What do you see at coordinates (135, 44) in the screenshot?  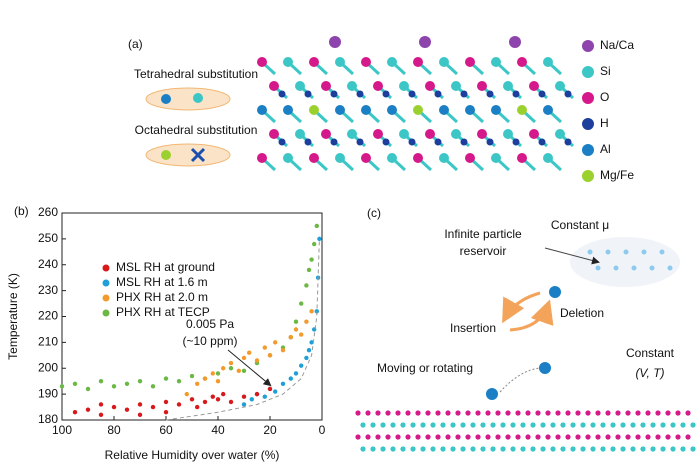 I see `panel-label: (a)` at bounding box center [135, 44].